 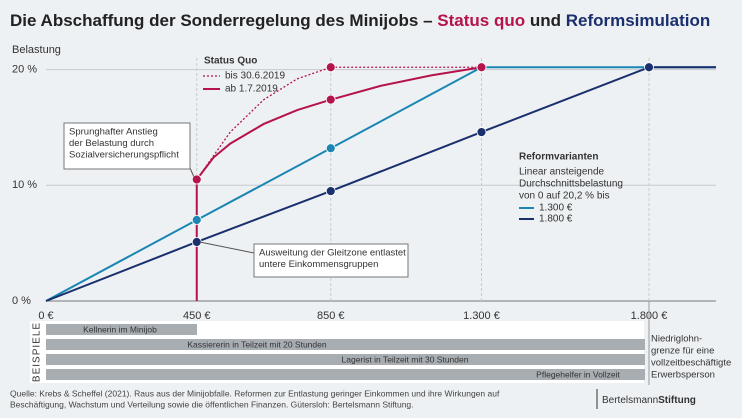 What do you see at coordinates (339, 123) in the screenshot?
I see `series-line` at bounding box center [339, 123].